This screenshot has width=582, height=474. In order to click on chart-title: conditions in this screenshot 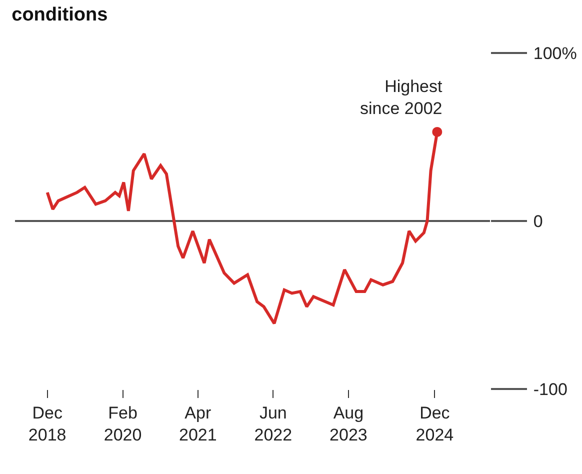, I will do `click(60, 15)`.